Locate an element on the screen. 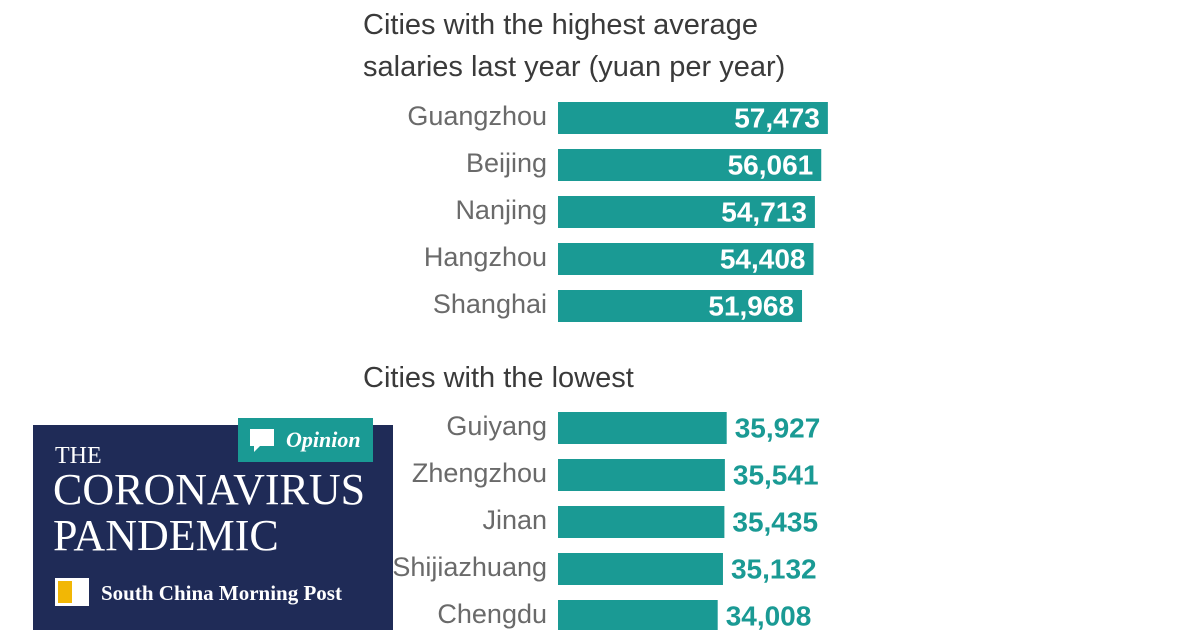 The width and height of the screenshot is (1200, 630). badge-kicker: THE is located at coordinates (78, 456).